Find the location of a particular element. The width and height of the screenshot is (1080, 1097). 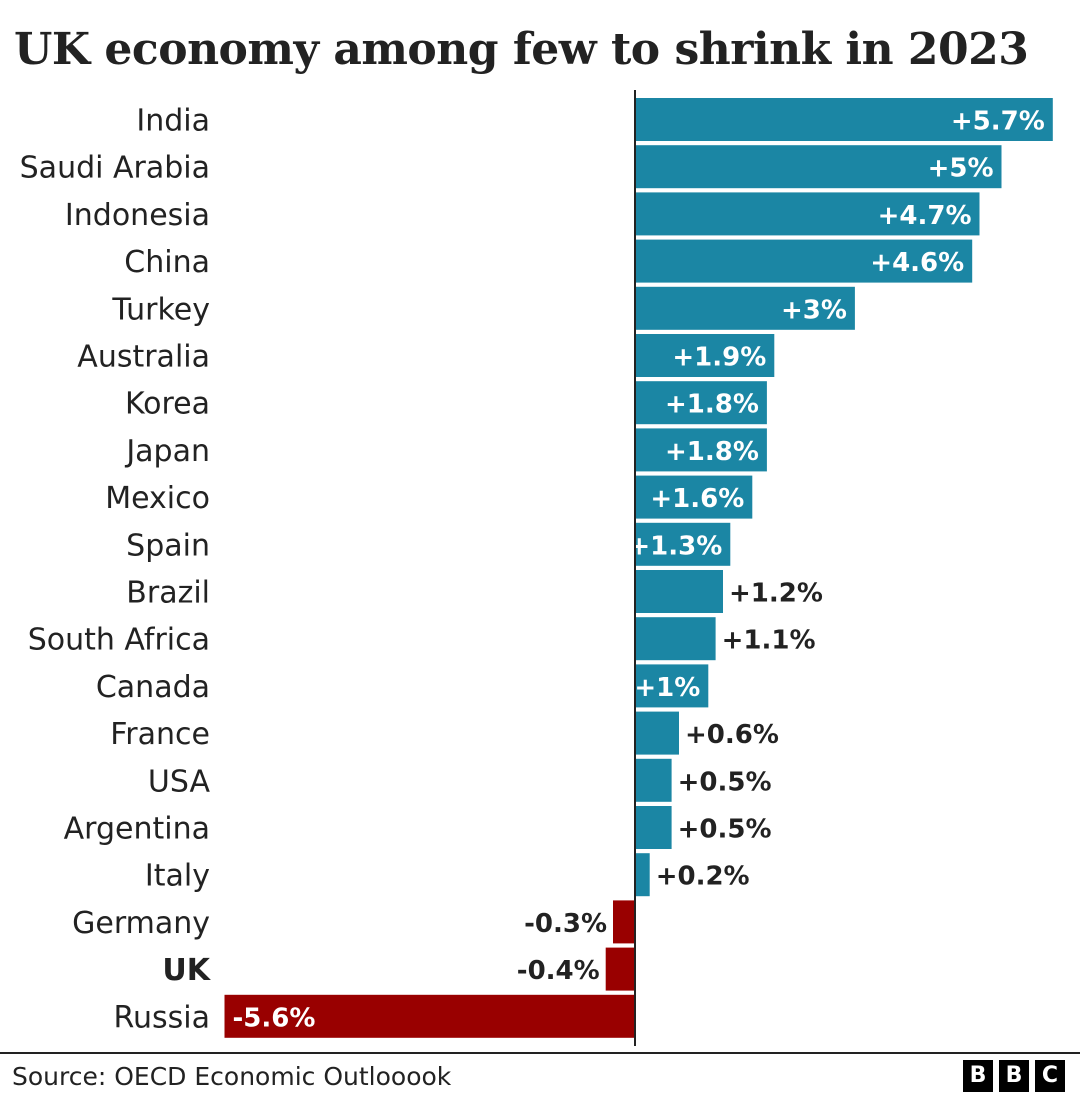

chart-title: UK economy among few to shrink in 2023 is located at coordinates (521, 49).